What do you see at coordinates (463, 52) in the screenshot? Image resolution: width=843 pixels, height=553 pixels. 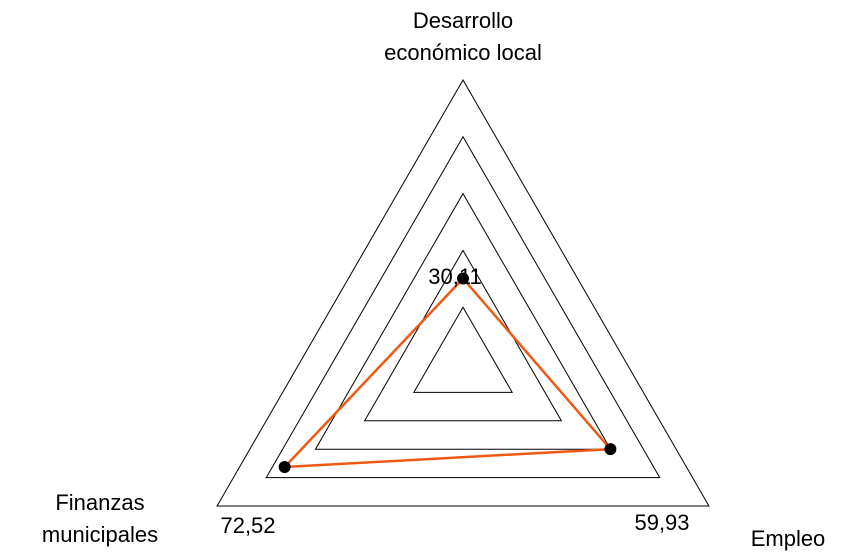 I see `axis-label-desarrollo-line-2: económico local` at bounding box center [463, 52].